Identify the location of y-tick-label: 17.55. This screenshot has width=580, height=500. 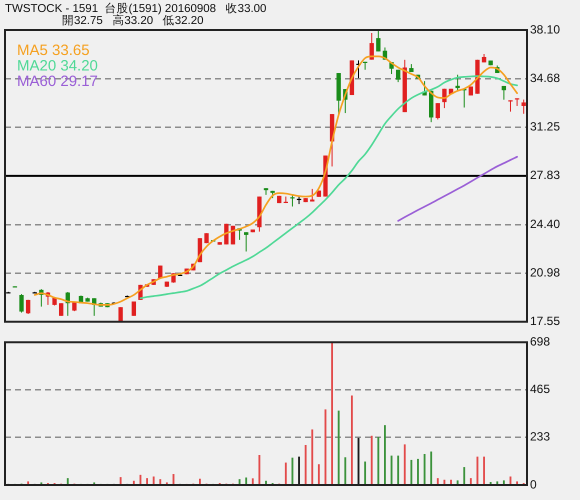
(545, 321).